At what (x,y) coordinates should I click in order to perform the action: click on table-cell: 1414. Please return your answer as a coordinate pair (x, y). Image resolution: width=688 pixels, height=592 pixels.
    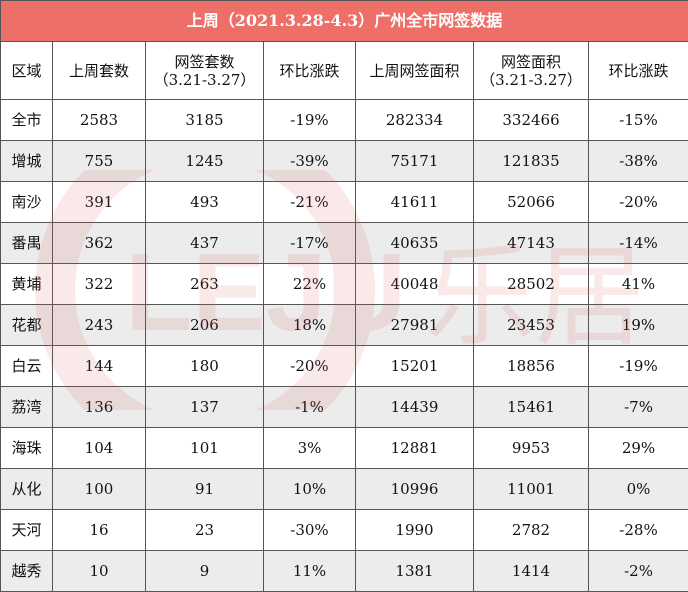
    Looking at the image, I should click on (531, 571).